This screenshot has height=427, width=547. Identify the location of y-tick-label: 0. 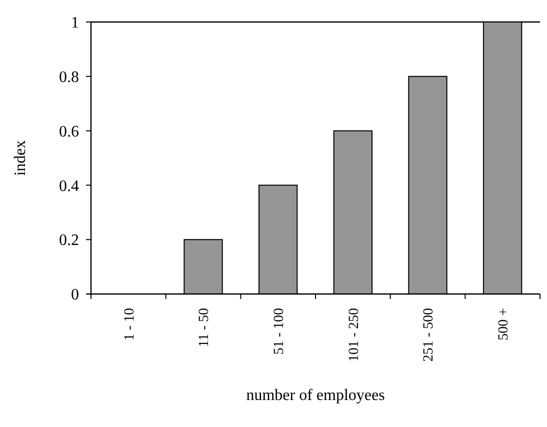
(75, 295).